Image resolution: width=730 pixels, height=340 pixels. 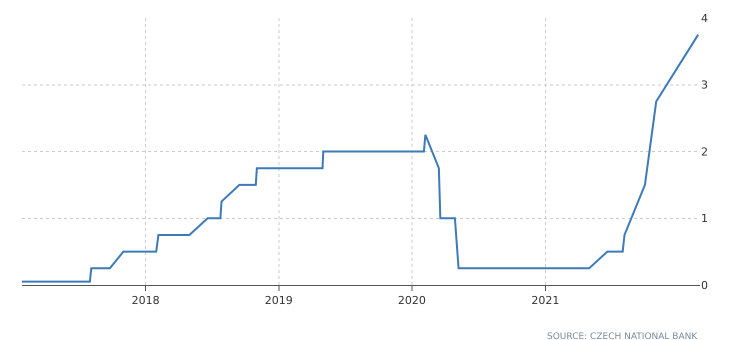 What do you see at coordinates (704, 219) in the screenshot?
I see `y-tick-label: 1` at bounding box center [704, 219].